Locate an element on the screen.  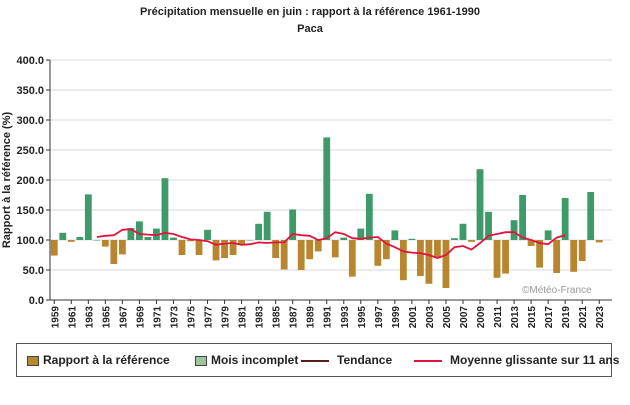
bar-2022 is located at coordinates (591, 216).